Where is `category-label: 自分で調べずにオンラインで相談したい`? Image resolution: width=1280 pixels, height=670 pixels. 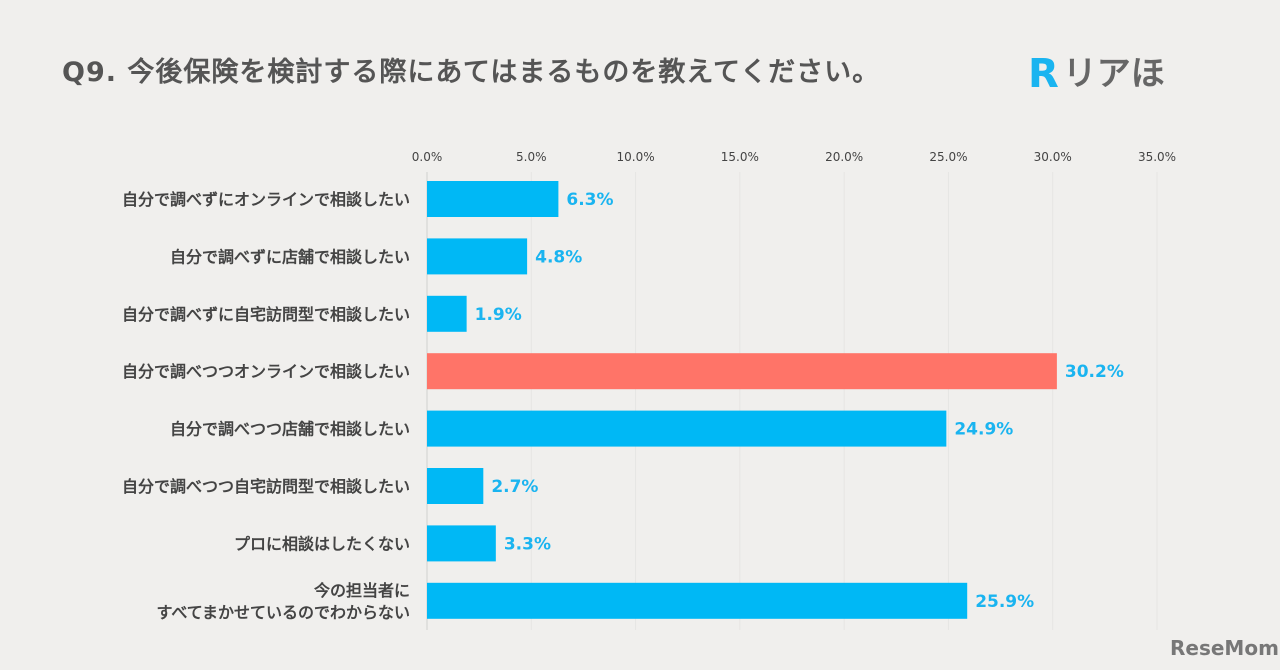 category-label: 自分で調べずにオンラインで相談したい is located at coordinates (266, 199).